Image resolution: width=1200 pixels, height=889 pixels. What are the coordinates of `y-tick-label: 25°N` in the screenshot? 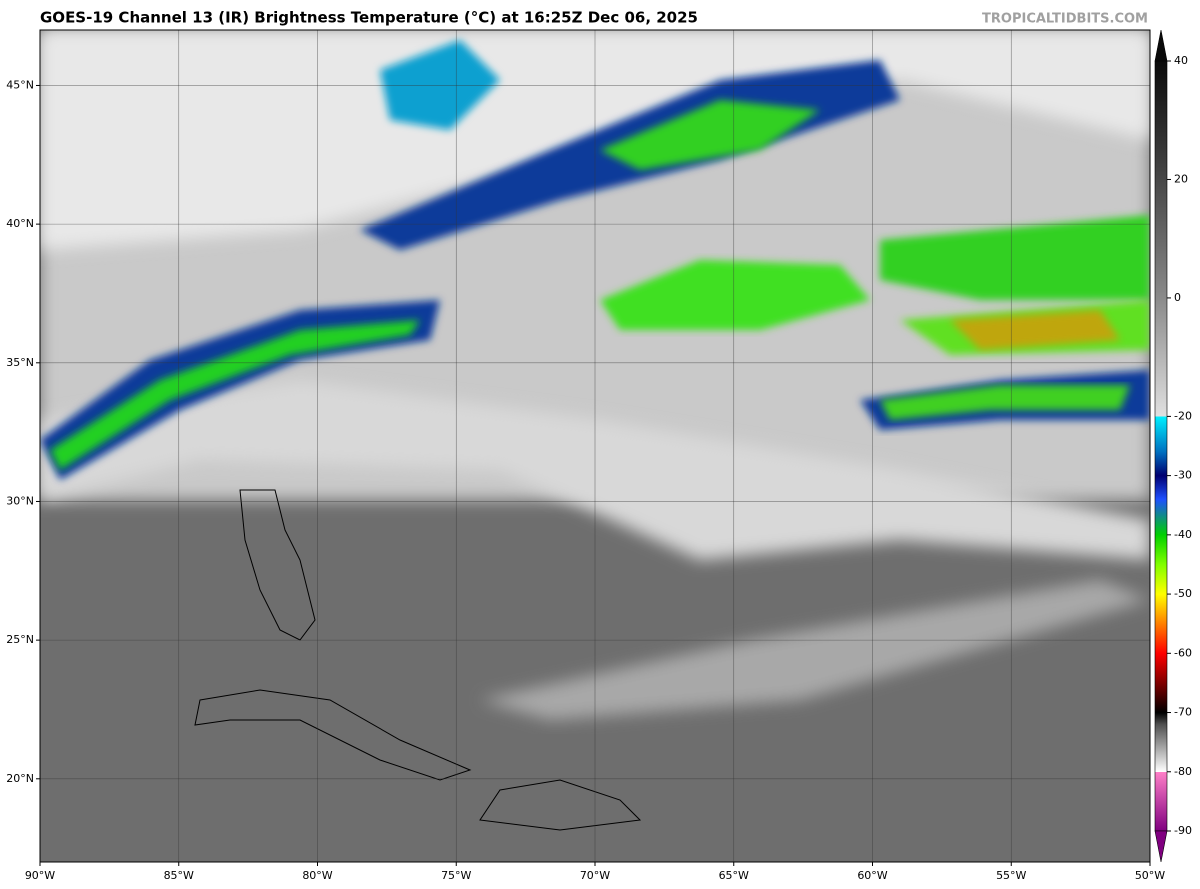 It's located at (20, 639).